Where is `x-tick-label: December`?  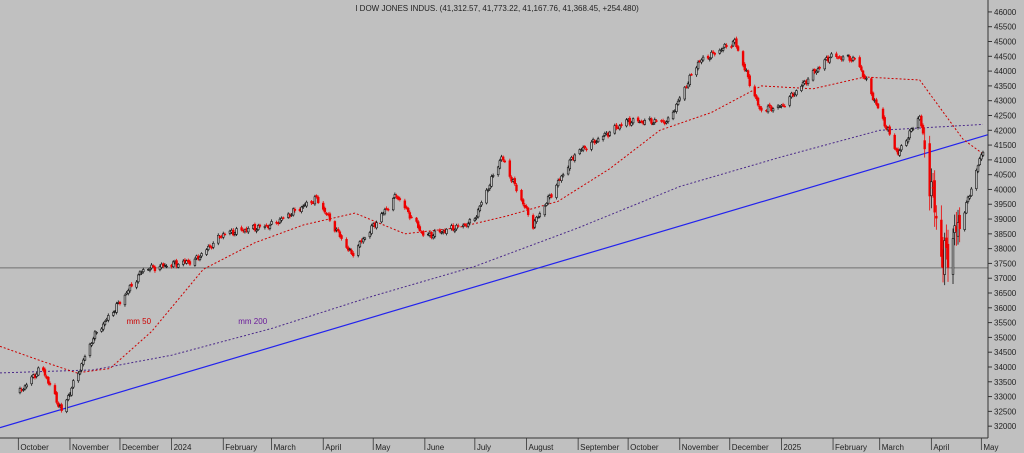 x-tick-label: December is located at coordinates (140, 447).